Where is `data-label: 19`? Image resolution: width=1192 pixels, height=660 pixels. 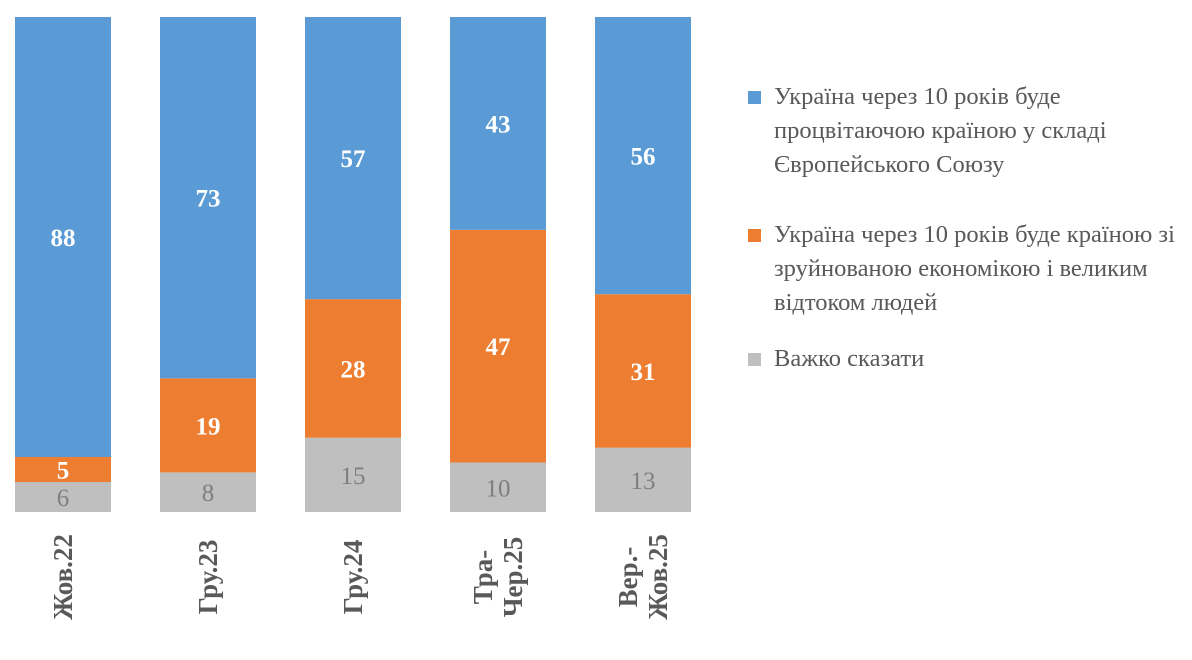
data-label: 19 is located at coordinates (208, 426).